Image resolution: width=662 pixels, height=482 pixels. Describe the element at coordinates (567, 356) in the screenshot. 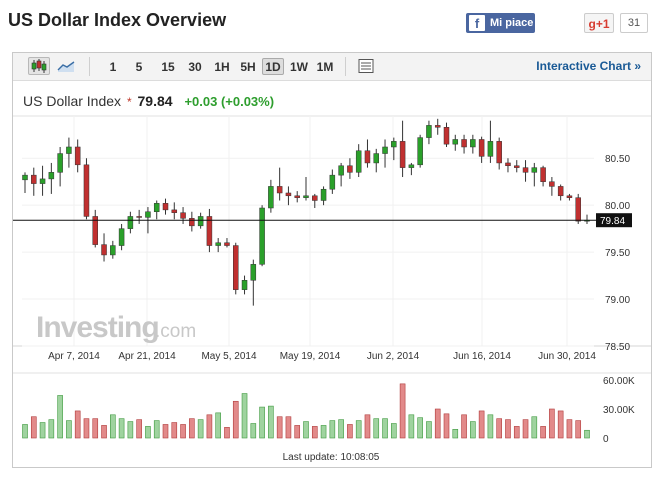

I see `date-tick-label: Jun 30, 2014` at that location.